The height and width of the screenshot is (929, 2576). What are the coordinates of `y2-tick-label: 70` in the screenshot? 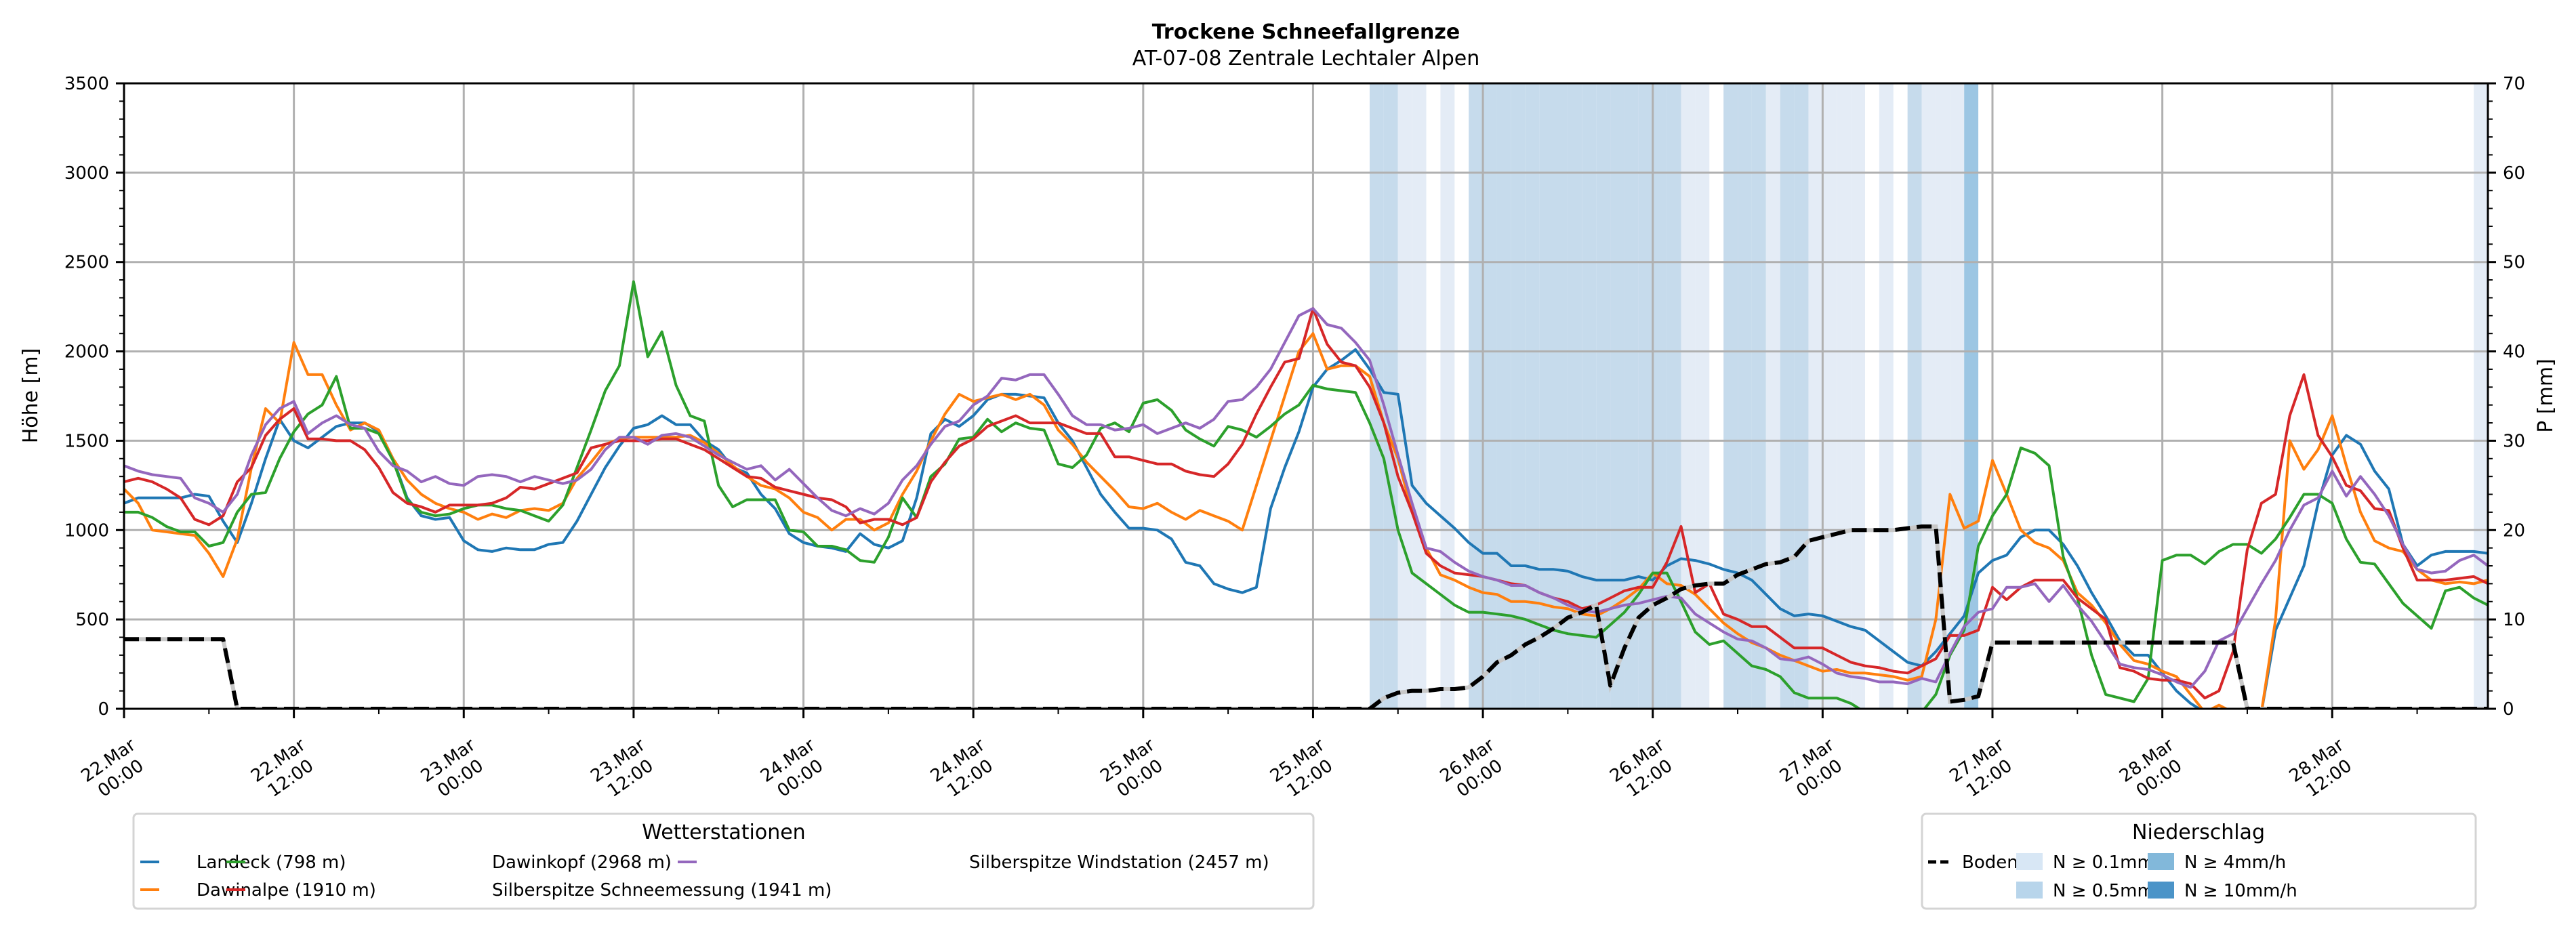 It's located at (2514, 84).